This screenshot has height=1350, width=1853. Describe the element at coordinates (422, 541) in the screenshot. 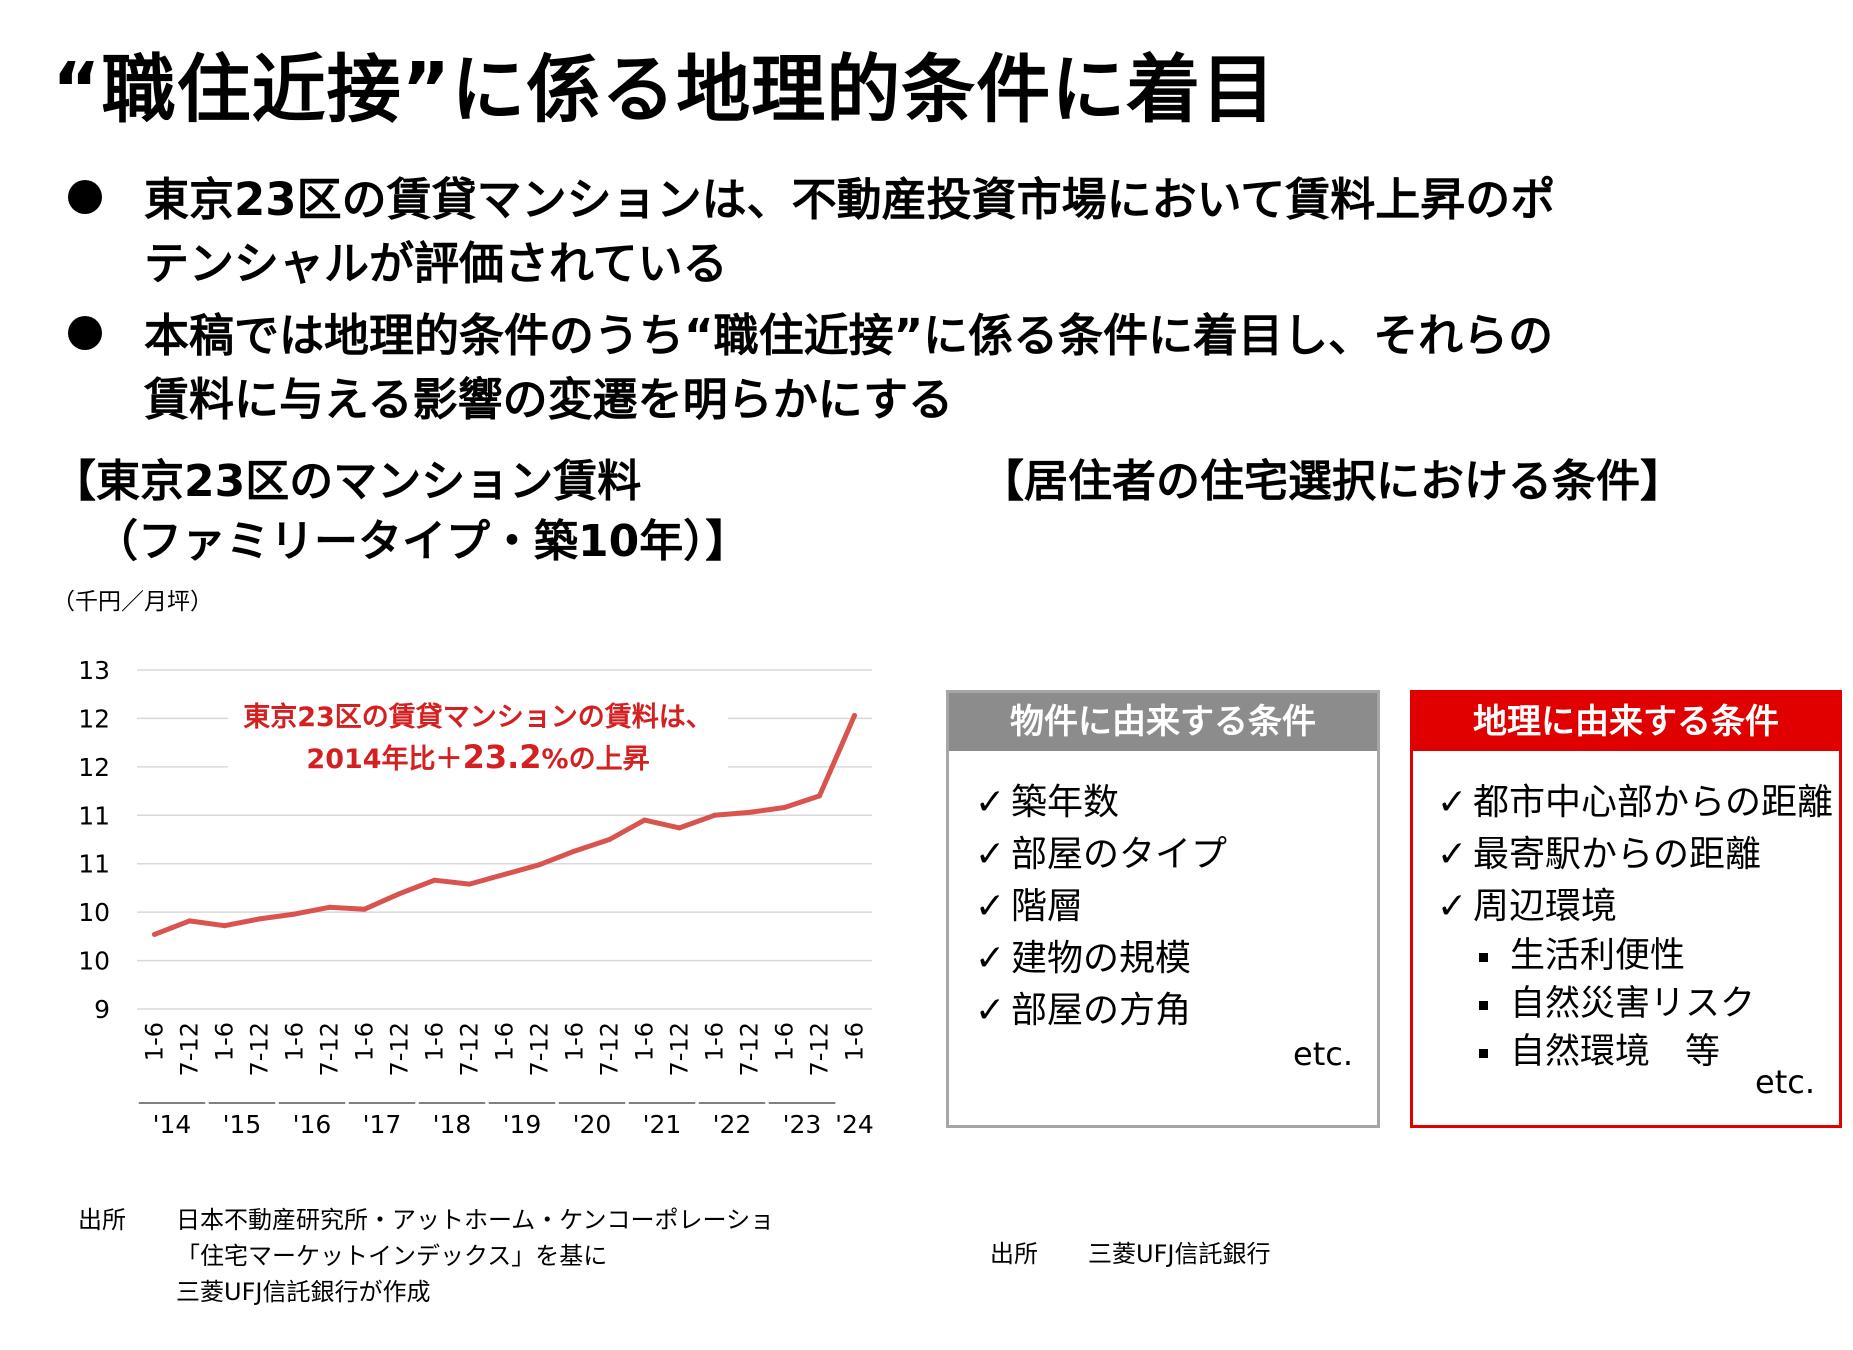

I see `chart-heading-line: （ファミリータイプ・築10年）】` at that location.